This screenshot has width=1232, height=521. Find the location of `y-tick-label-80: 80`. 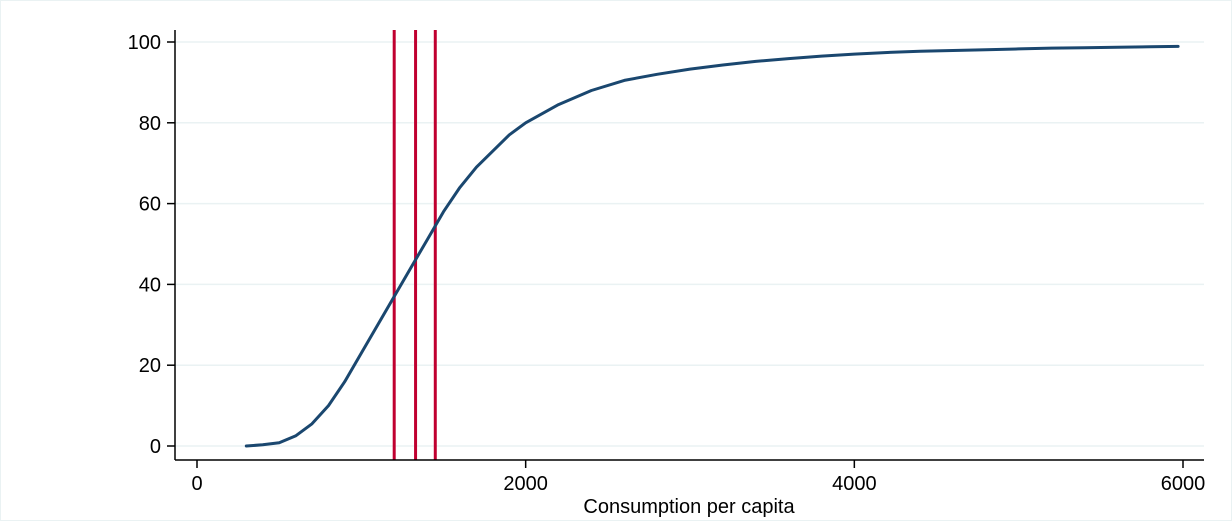

y-tick-label-80: 80 is located at coordinates (150, 124).